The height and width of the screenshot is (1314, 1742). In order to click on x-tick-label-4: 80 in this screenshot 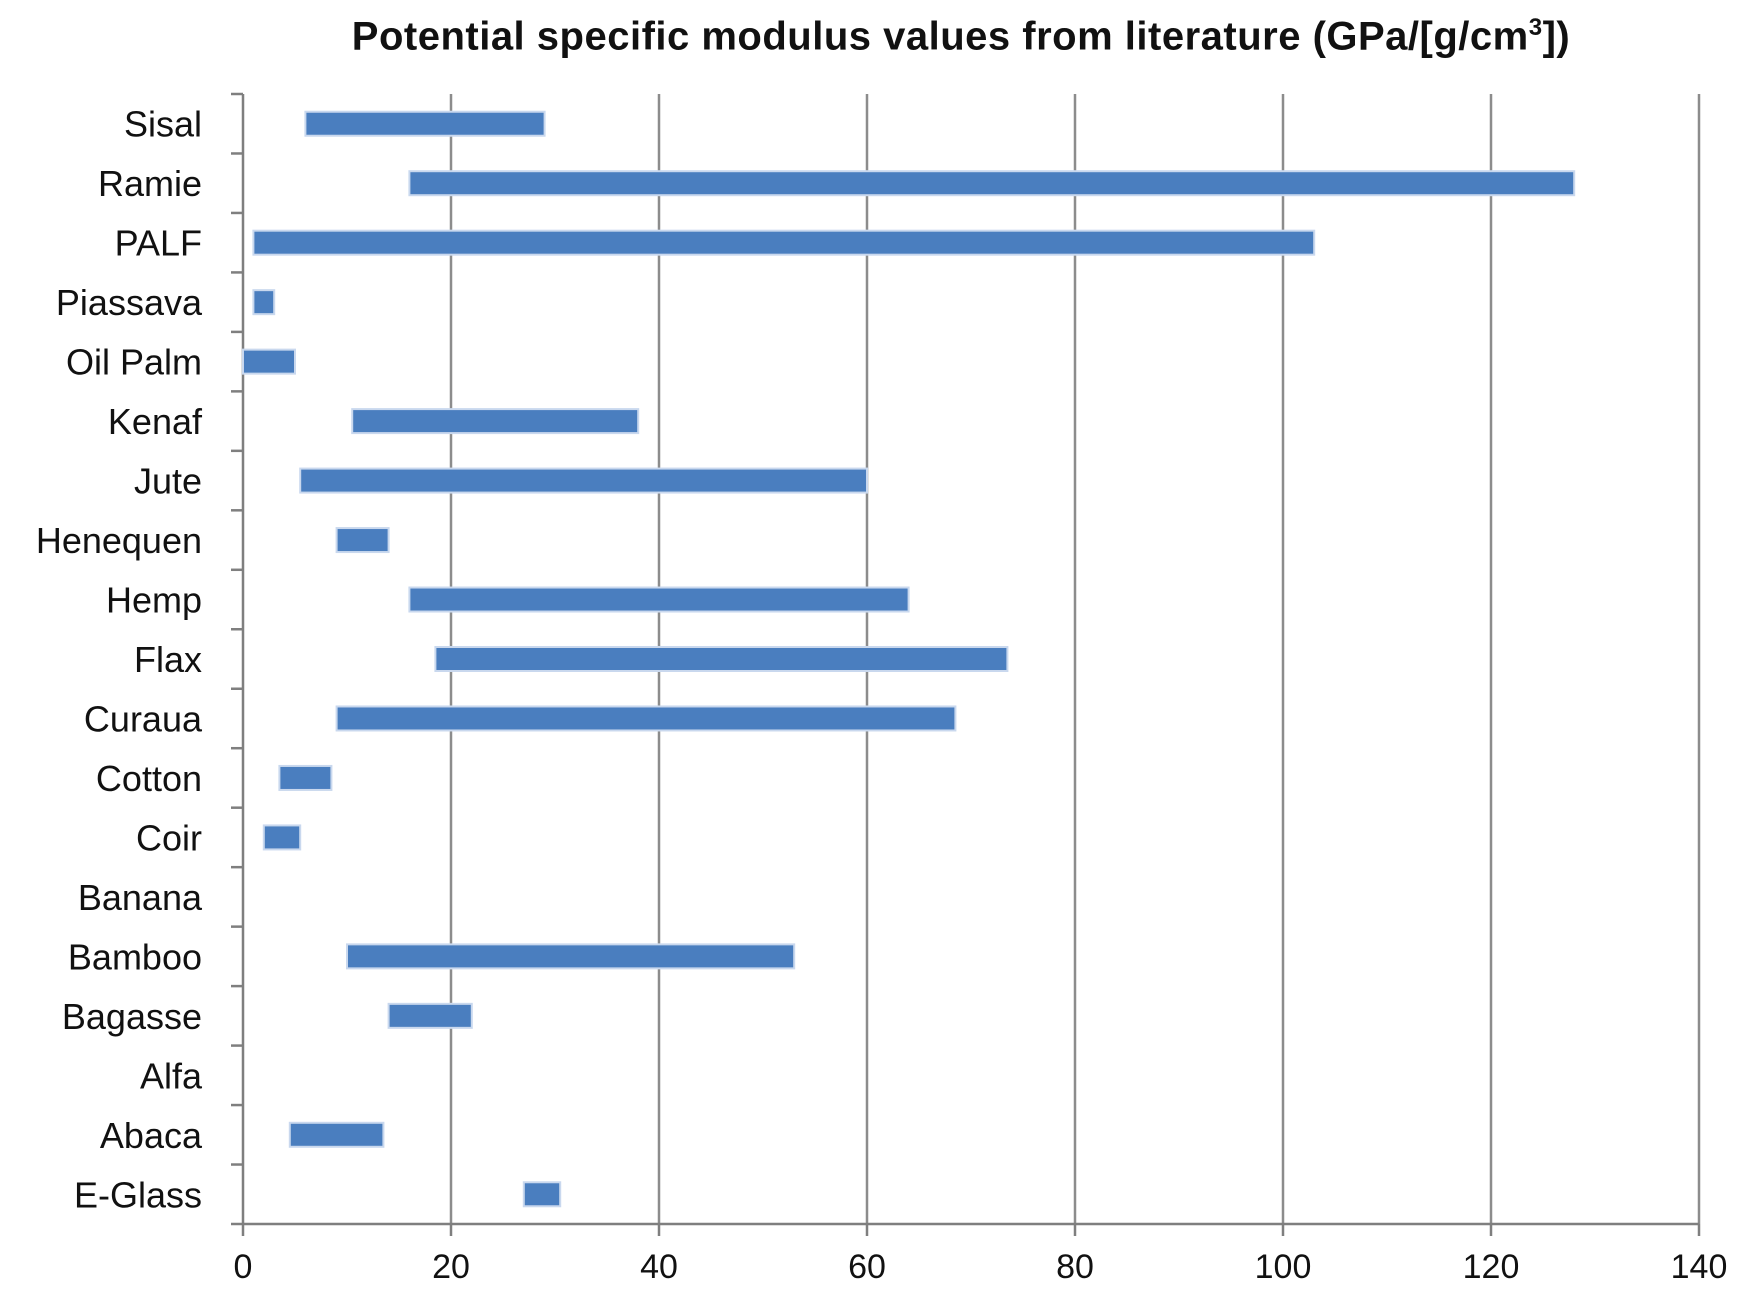, I will do `click(1075, 1267)`.